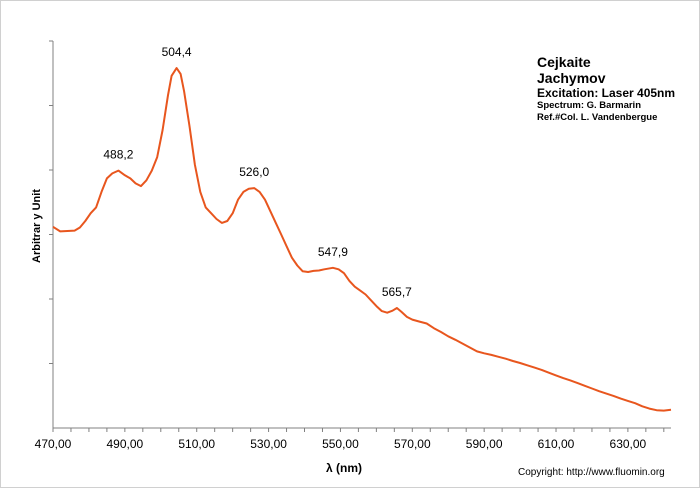  Describe the element at coordinates (589, 105) in the screenshot. I see `spectrum-credit: Spectrum: G. Barmarin` at that location.